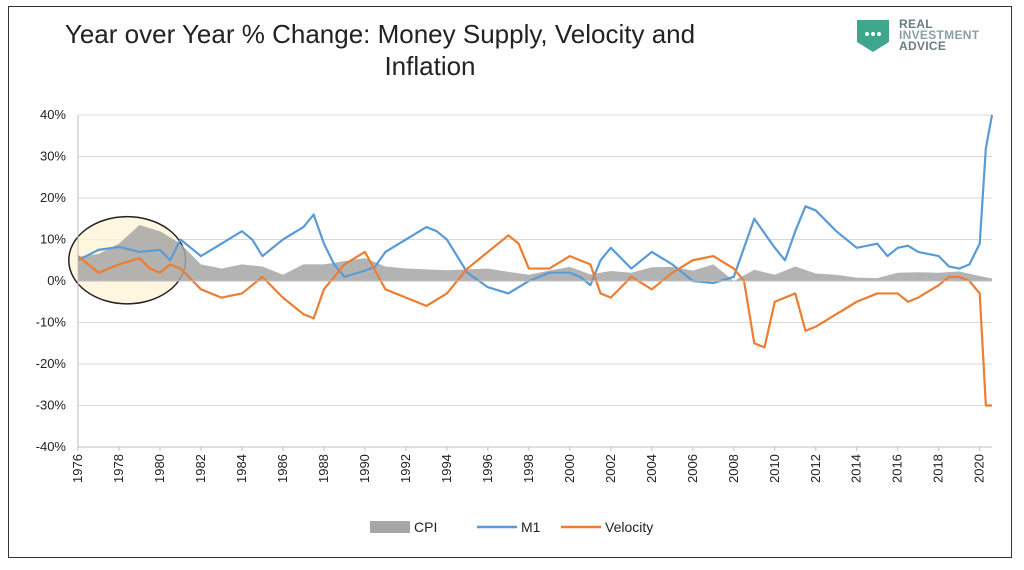  What do you see at coordinates (511, 527) in the screenshot?
I see `legend: CPI M1 Velocity` at bounding box center [511, 527].